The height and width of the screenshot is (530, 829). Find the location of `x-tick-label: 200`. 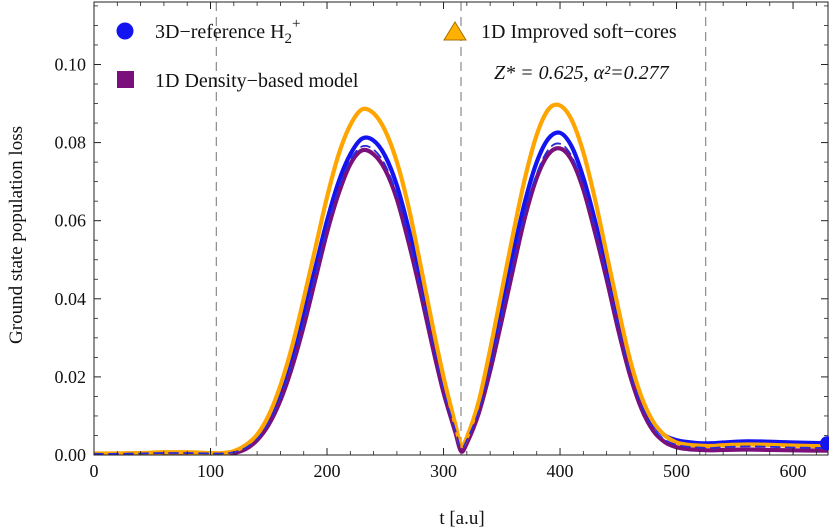

x-tick-label: 200 is located at coordinates (327, 471).